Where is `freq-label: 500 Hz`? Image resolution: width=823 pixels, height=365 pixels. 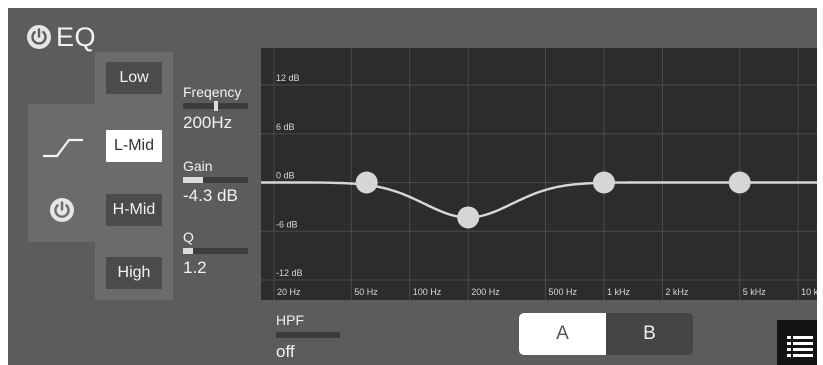
freq-label: 500 Hz is located at coordinates (563, 292).